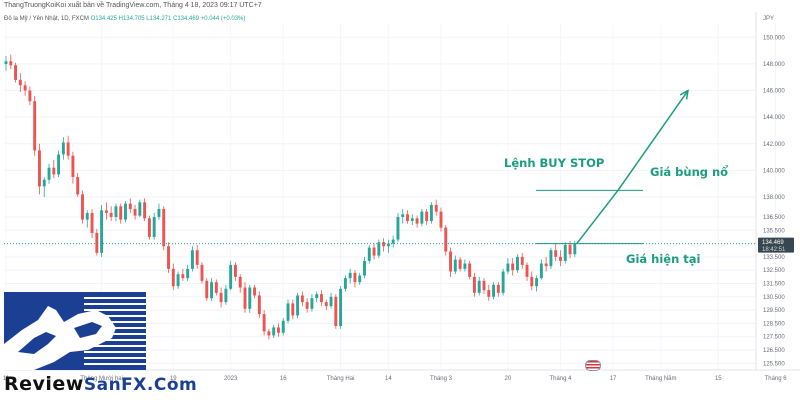  What do you see at coordinates (774, 231) in the screenshot?
I see `y-tick-label: 135.500` at bounding box center [774, 231].